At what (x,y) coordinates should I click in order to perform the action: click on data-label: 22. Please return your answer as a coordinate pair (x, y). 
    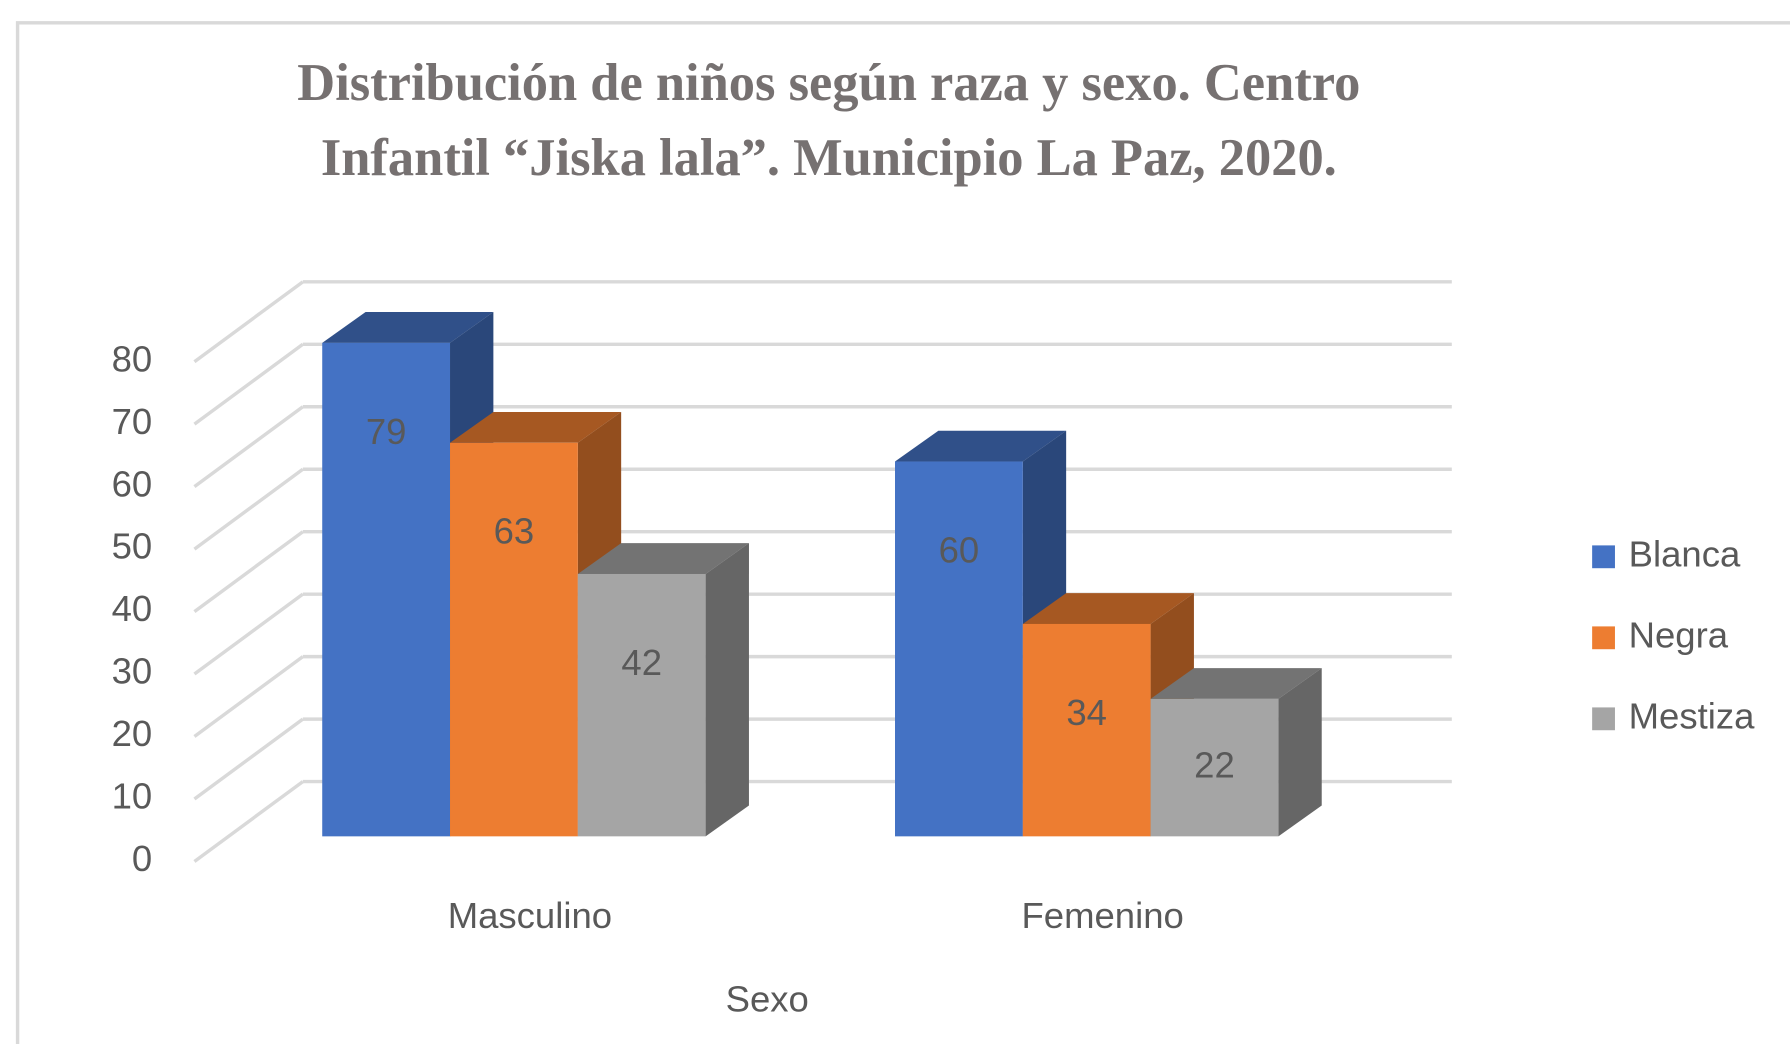
    Looking at the image, I should click on (1214, 764).